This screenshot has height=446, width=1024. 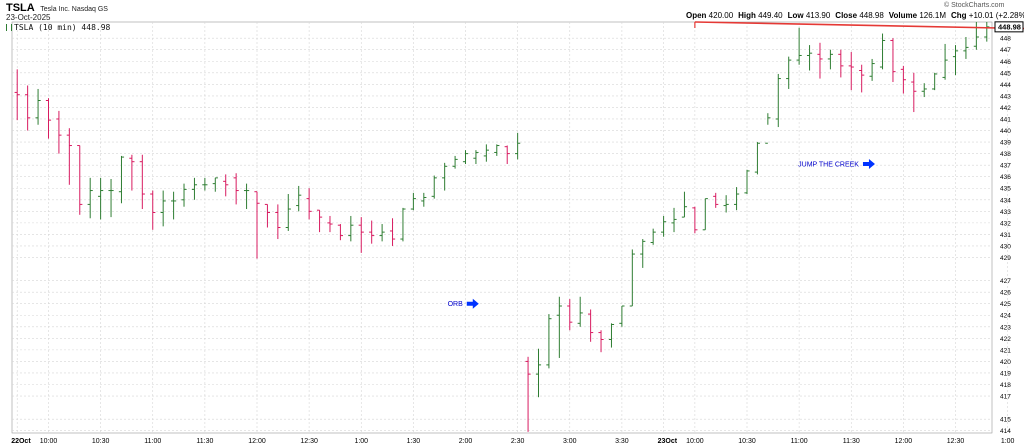 What do you see at coordinates (20, 8) in the screenshot?
I see `ticker-symbol: TSLA` at bounding box center [20, 8].